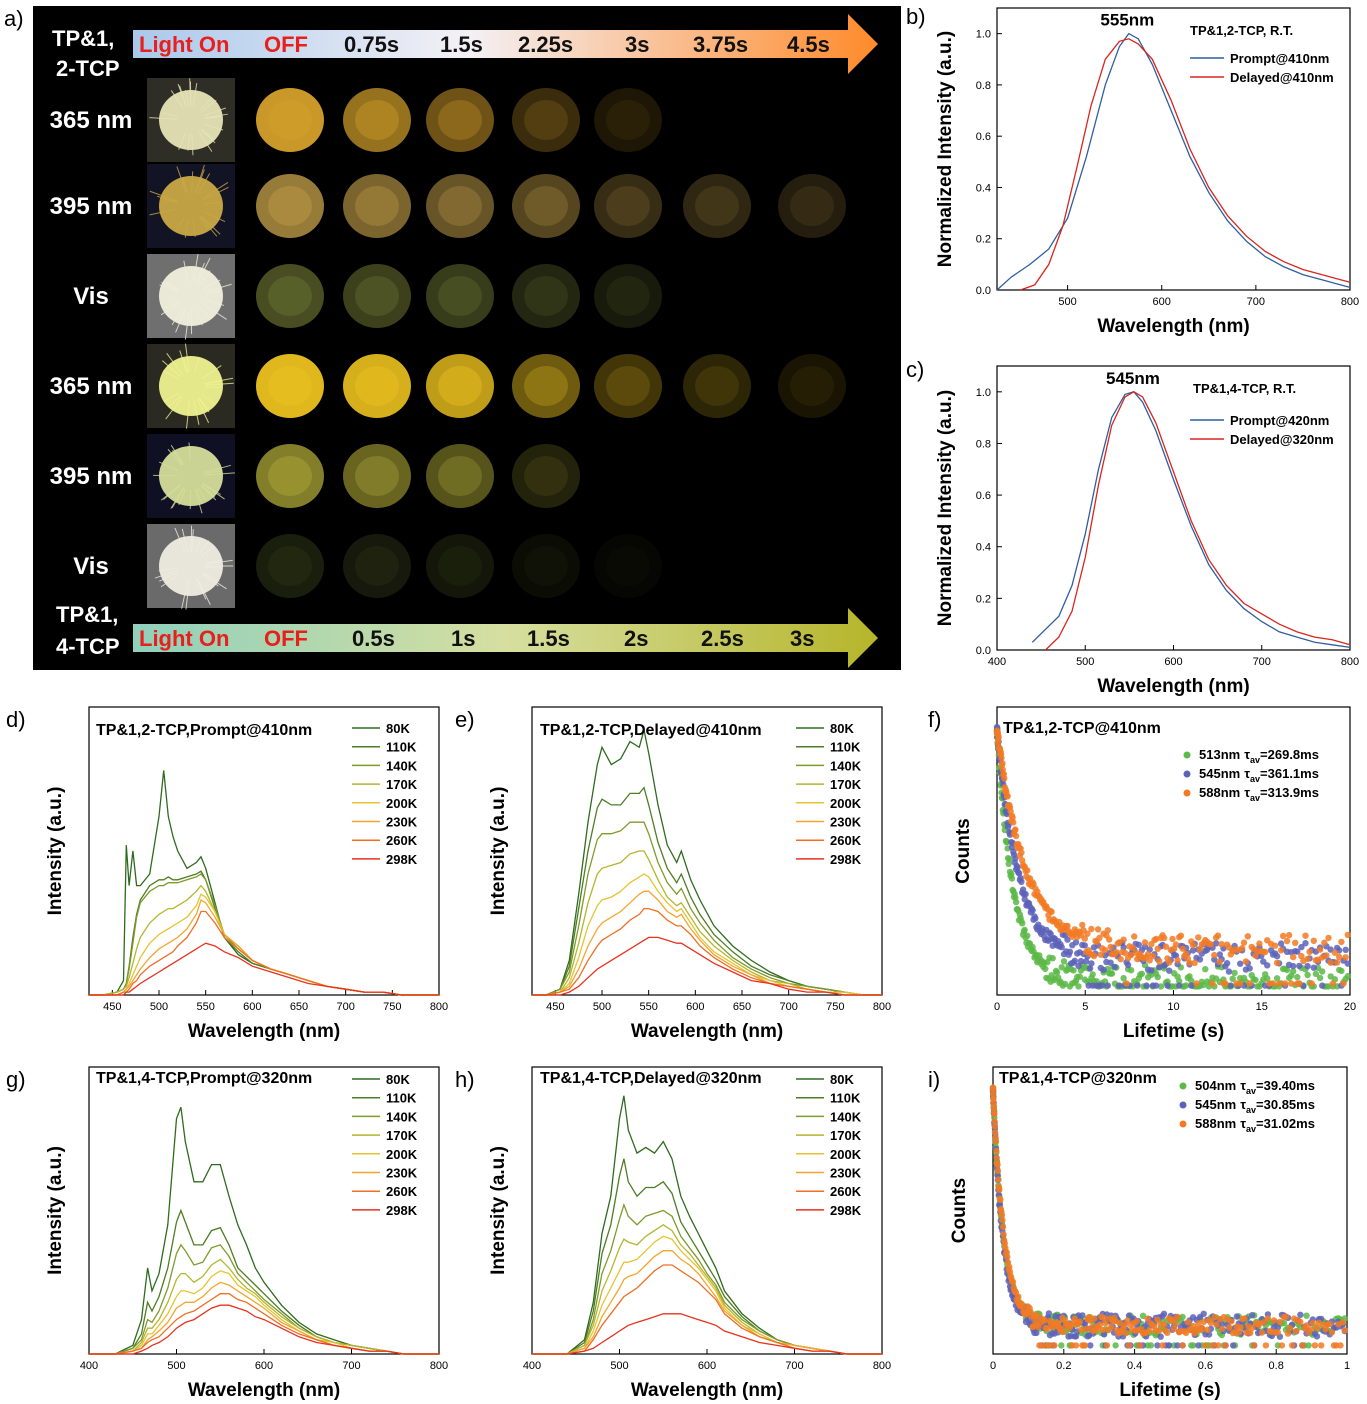  What do you see at coordinates (286, 44) in the screenshot?
I see `top-off-label: OFF` at bounding box center [286, 44].